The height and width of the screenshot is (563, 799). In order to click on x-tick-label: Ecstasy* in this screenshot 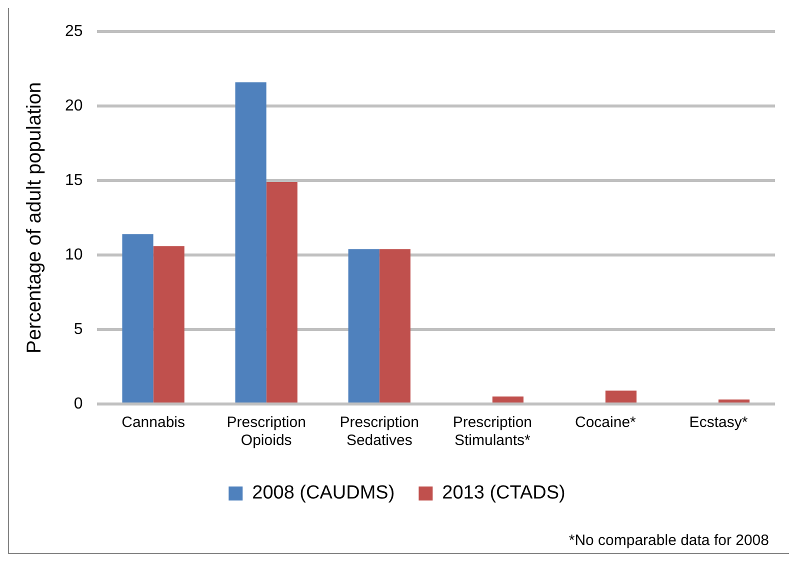, I will do `click(718, 423)`.